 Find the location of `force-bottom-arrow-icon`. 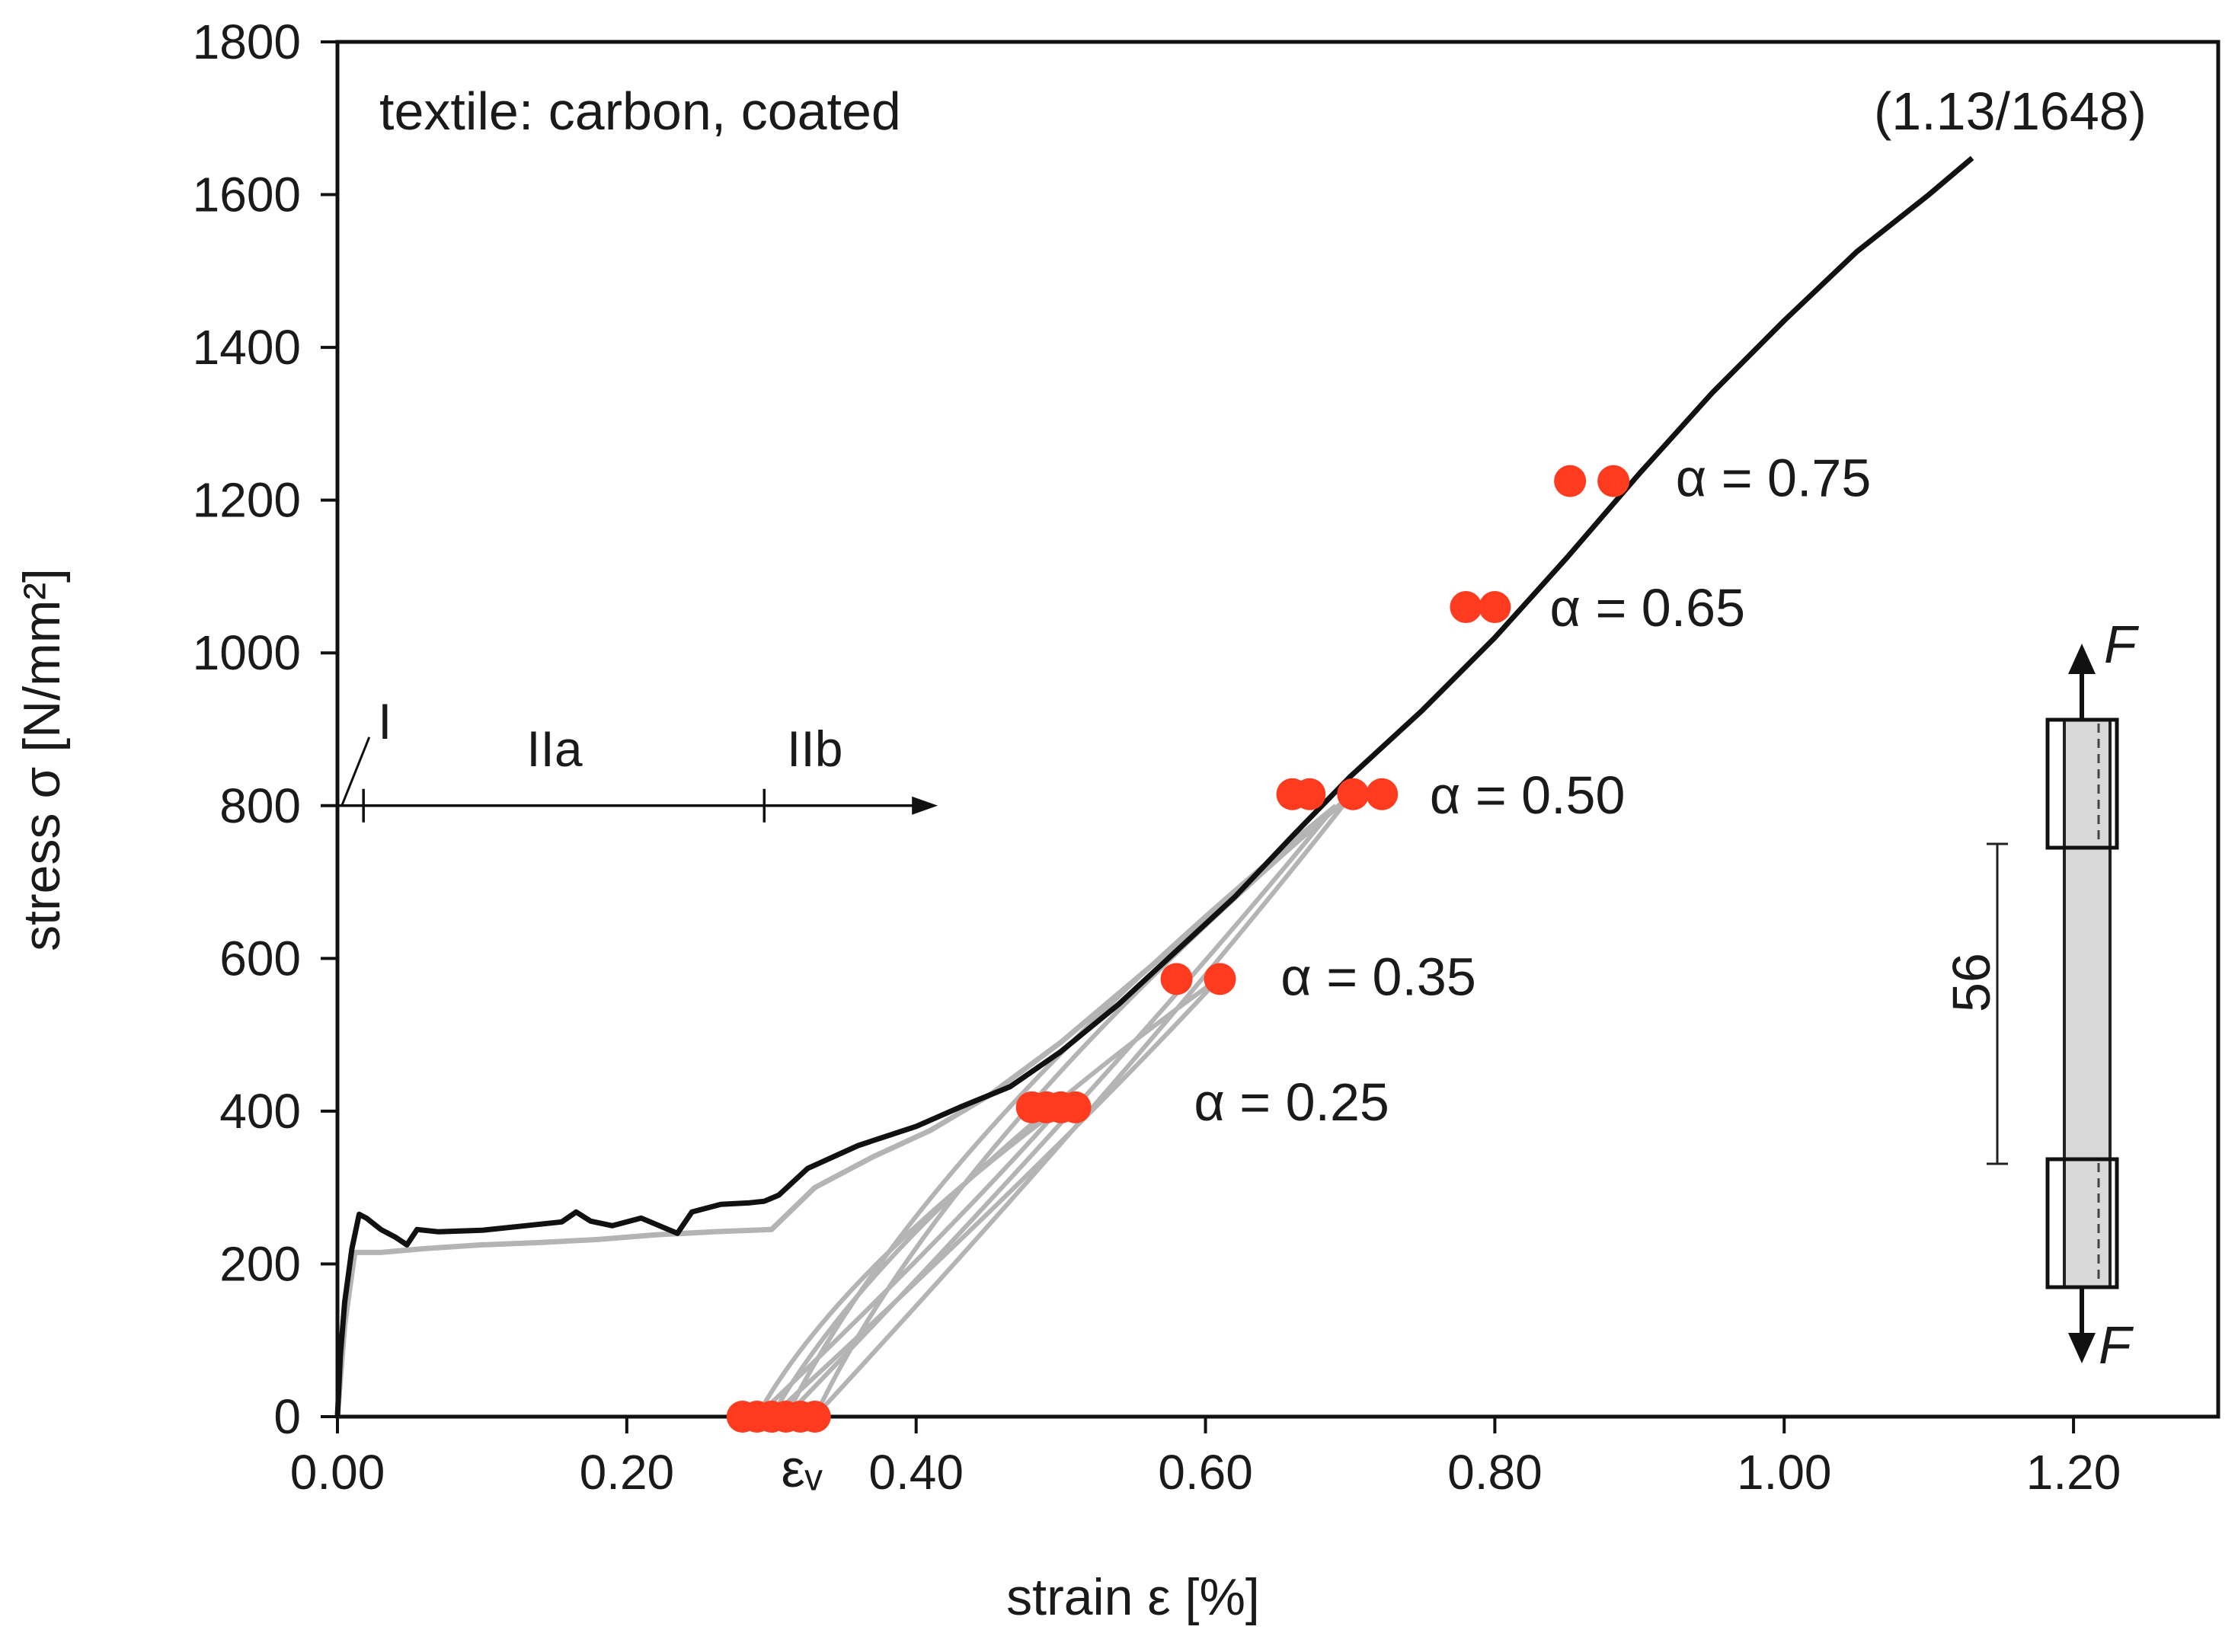

force-bottom-arrow-icon is located at coordinates (2082, 1348).